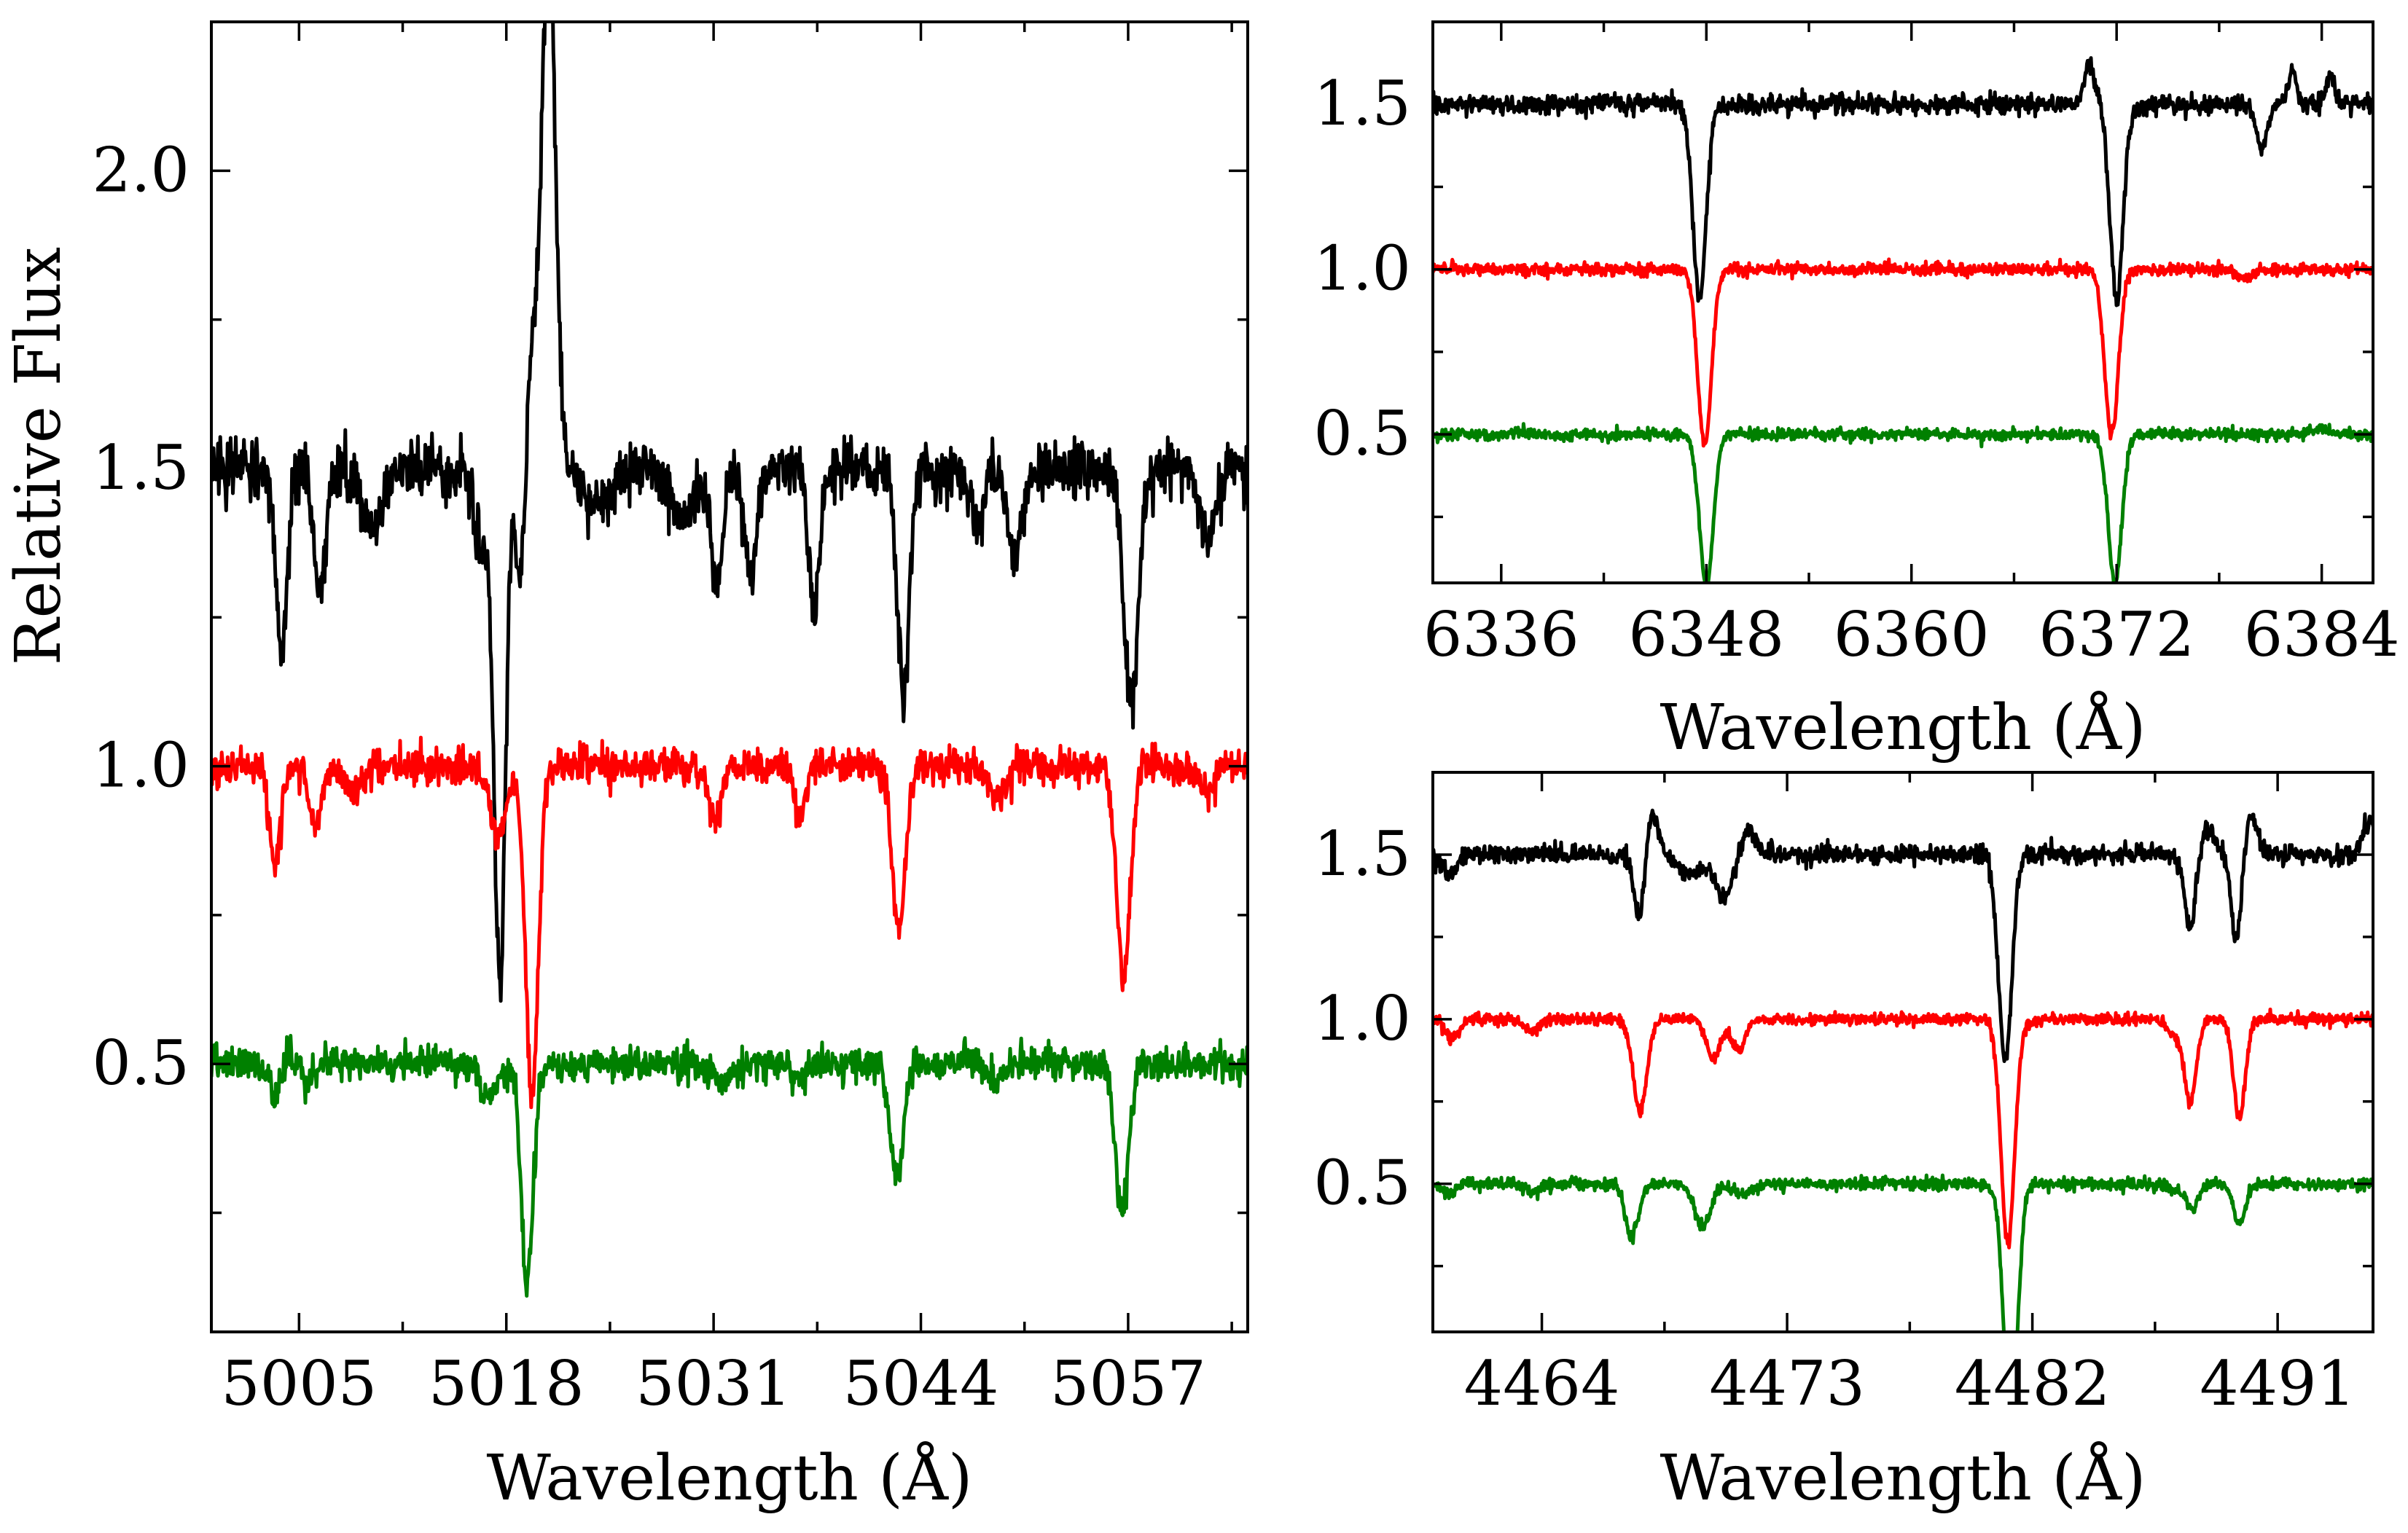 The image size is (2408, 1533). Describe the element at coordinates (507, 1383) in the screenshot. I see `left-x-tick-label: 5018` at that location.